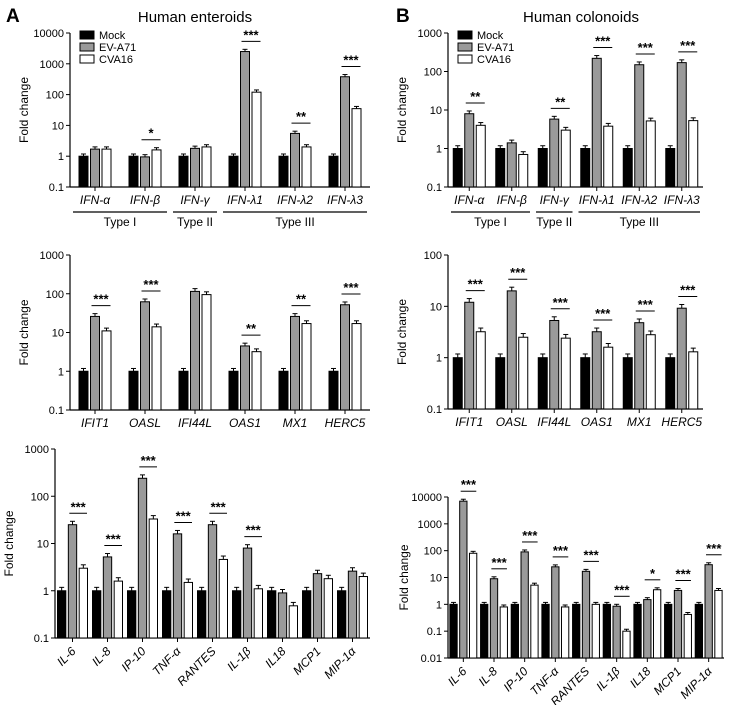 The height and width of the screenshot is (705, 744). Describe the element at coordinates (555, 200) in the screenshot. I see `x-tick-label: IFN-γ` at that location.